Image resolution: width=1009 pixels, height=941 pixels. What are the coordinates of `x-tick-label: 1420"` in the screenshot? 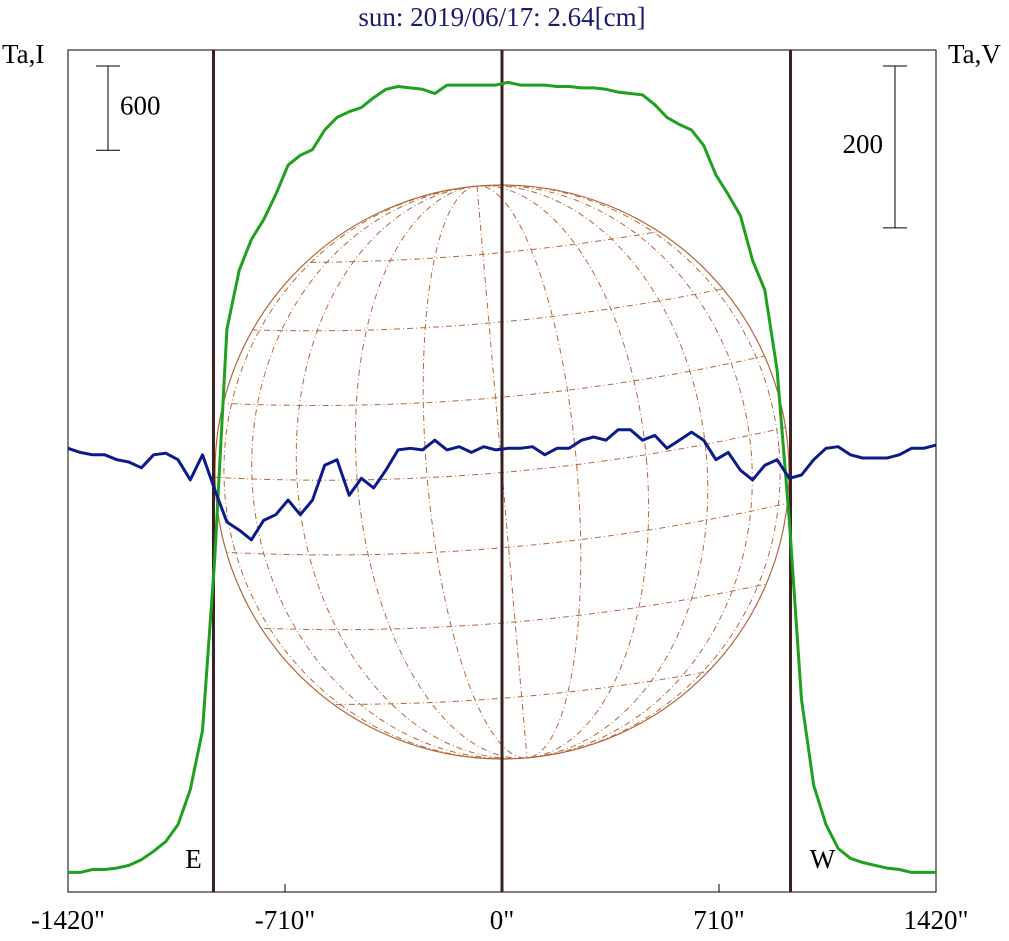 It's located at (935, 920).